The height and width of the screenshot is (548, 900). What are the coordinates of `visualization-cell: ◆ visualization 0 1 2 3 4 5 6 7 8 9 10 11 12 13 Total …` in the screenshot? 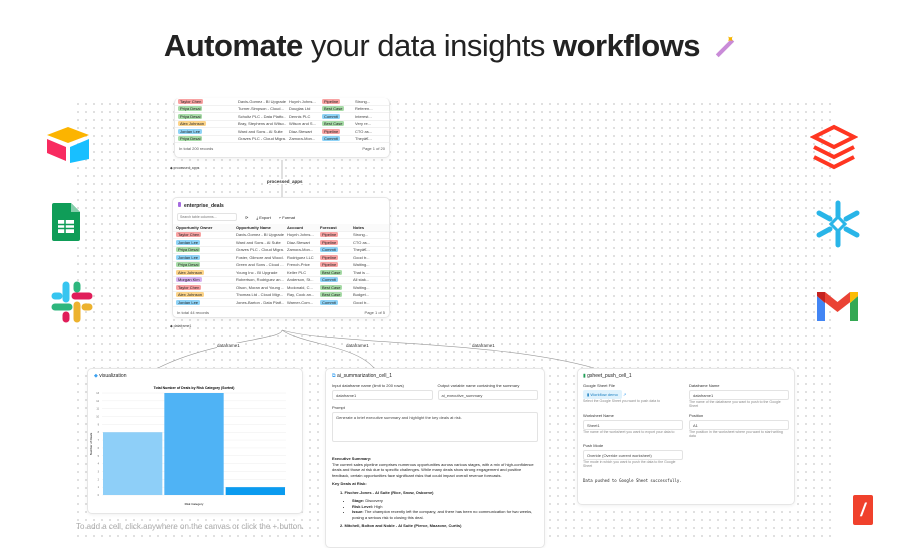 It's located at (195, 441).